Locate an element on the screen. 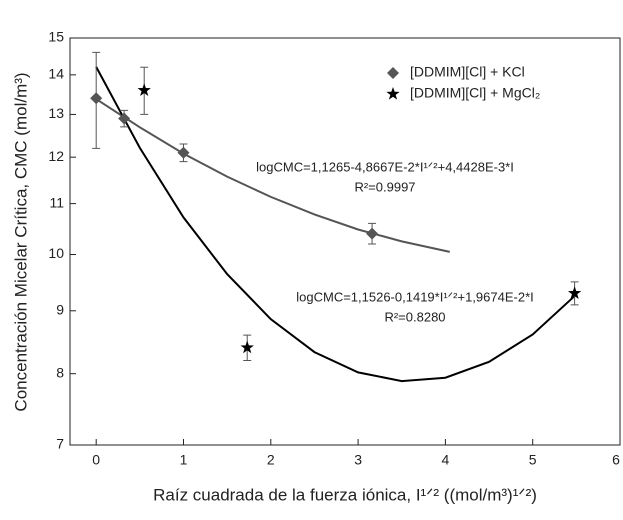 The image size is (623, 520). annotation: R²=0.8280 is located at coordinates (414, 316).